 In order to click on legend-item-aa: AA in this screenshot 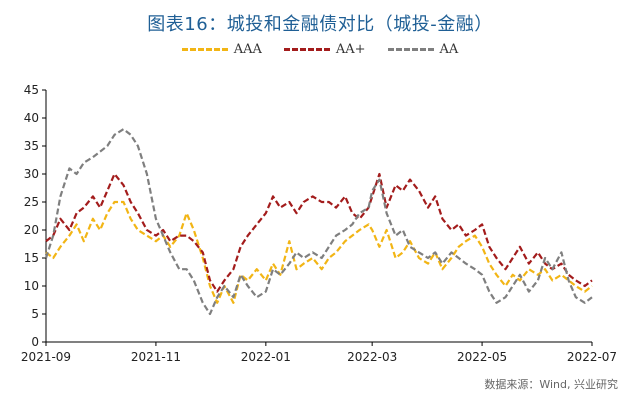, I will do `click(423, 49)`.